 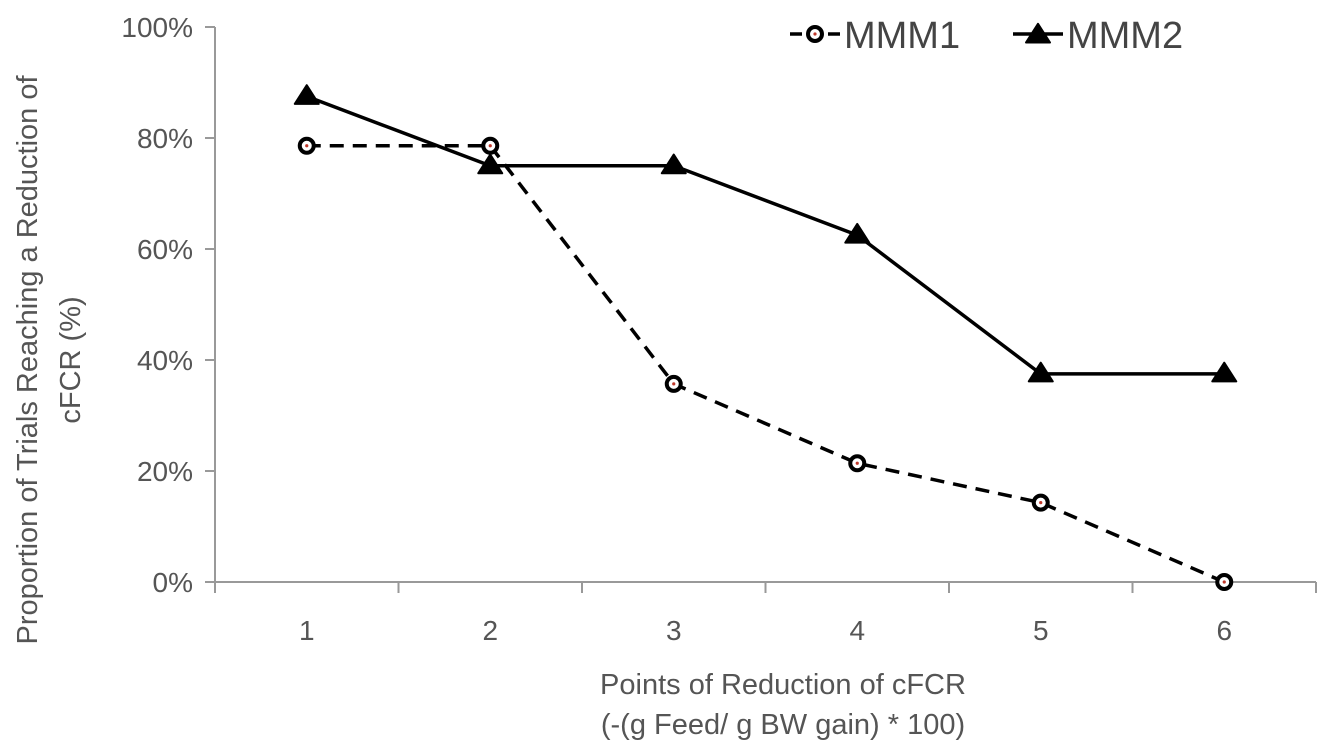 What do you see at coordinates (307, 630) in the screenshot?
I see `x-tick-label: 1` at bounding box center [307, 630].